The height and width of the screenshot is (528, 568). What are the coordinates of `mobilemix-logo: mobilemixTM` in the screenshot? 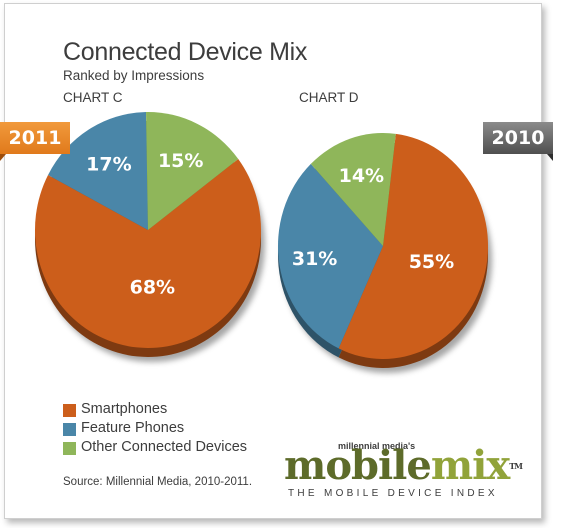 It's located at (403, 466).